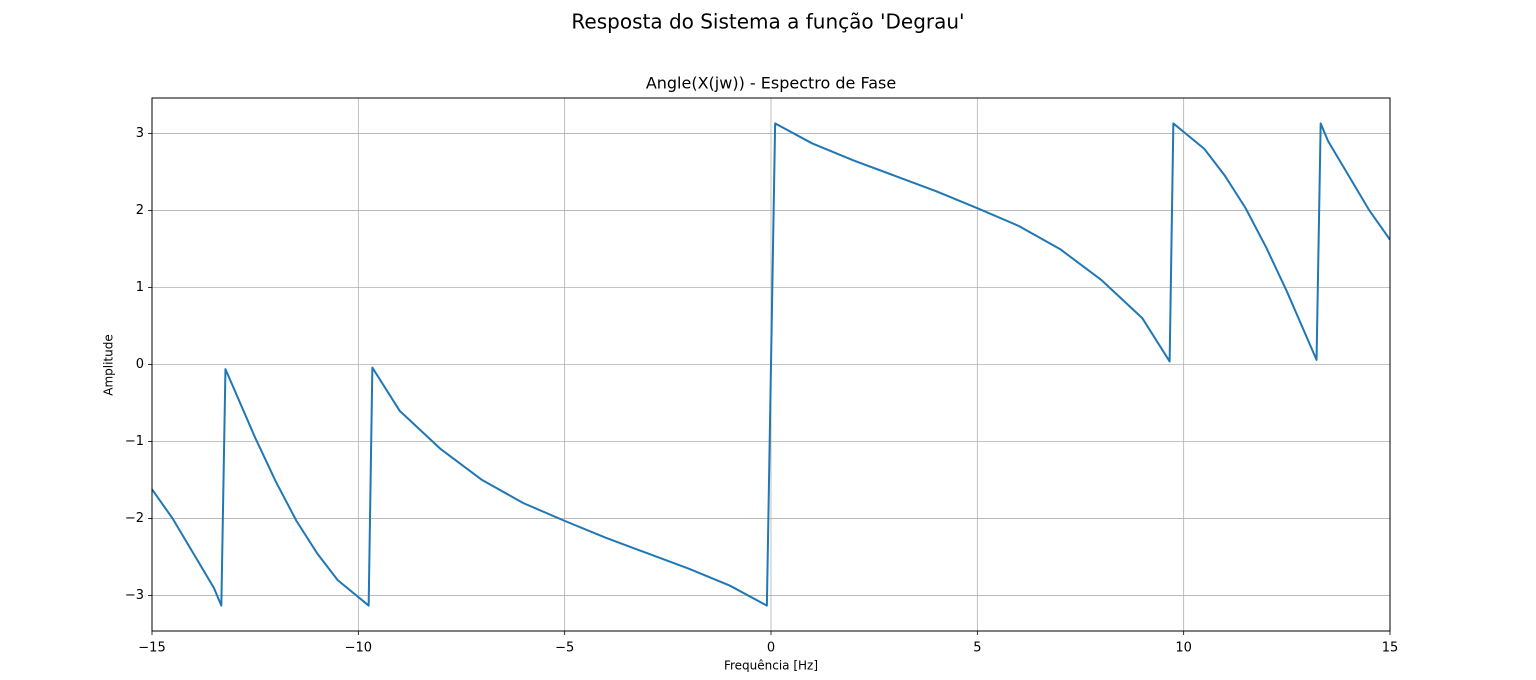  What do you see at coordinates (109, 365) in the screenshot?
I see `y-axis-label: Amplitude` at bounding box center [109, 365].